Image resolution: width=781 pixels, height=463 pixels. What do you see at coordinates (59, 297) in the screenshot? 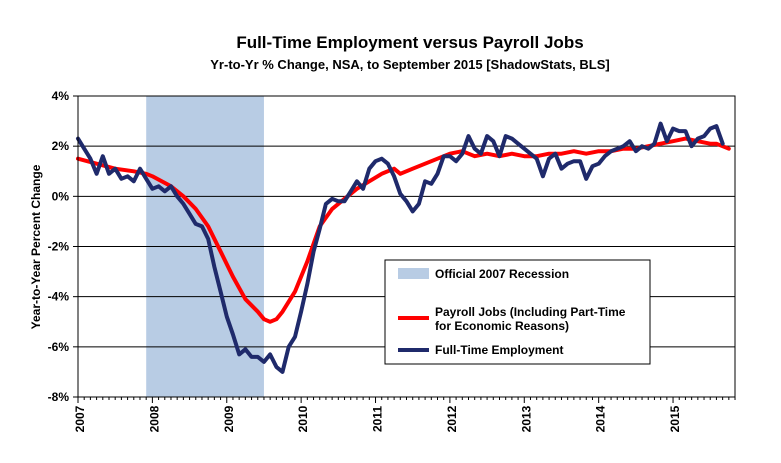
I see `y-tick-label: -4%` at bounding box center [59, 297].